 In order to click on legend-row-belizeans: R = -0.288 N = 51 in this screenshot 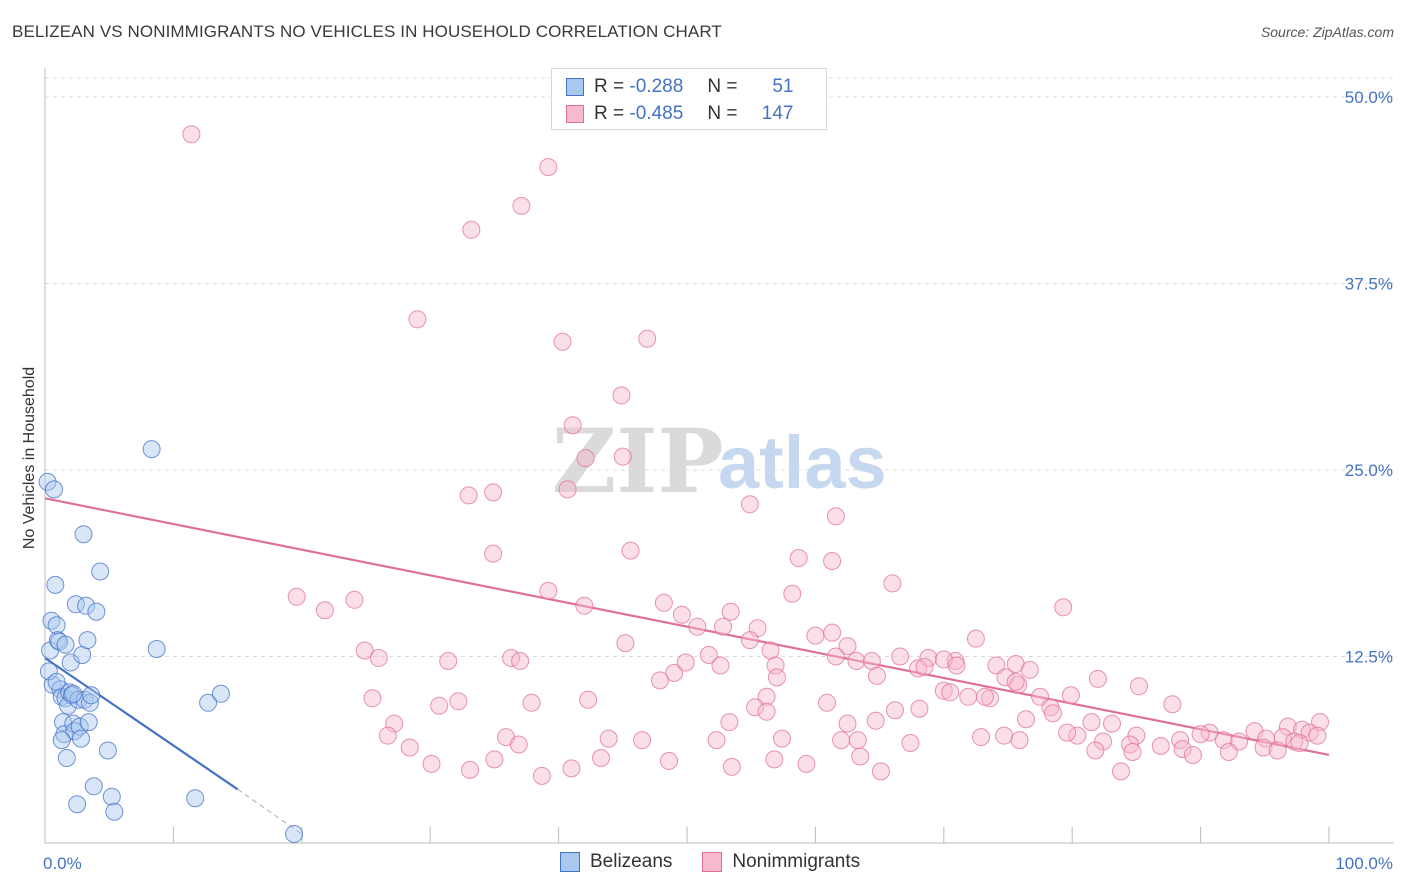, I will do `click(680, 87)`.